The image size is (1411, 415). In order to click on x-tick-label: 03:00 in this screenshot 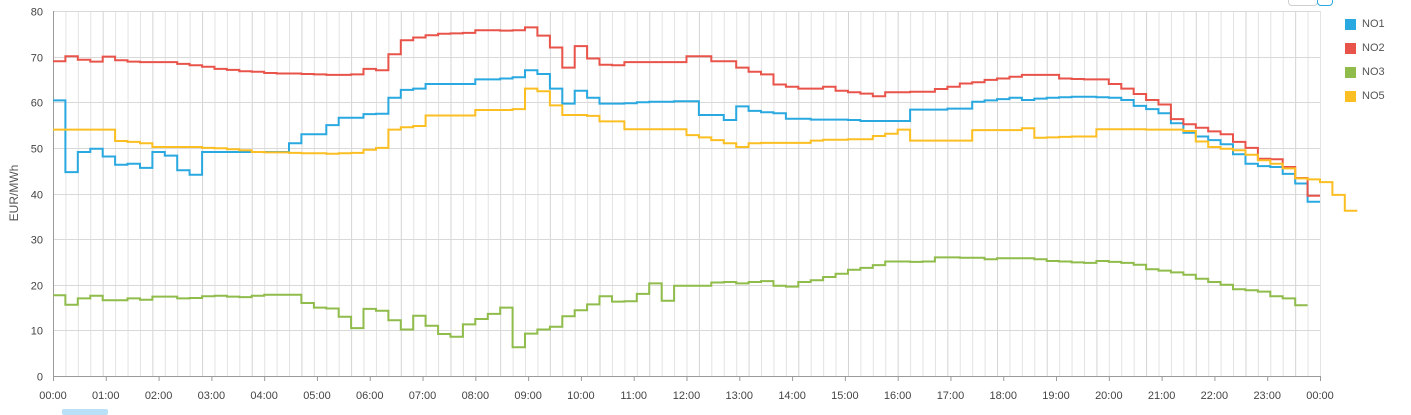, I will do `click(212, 396)`.